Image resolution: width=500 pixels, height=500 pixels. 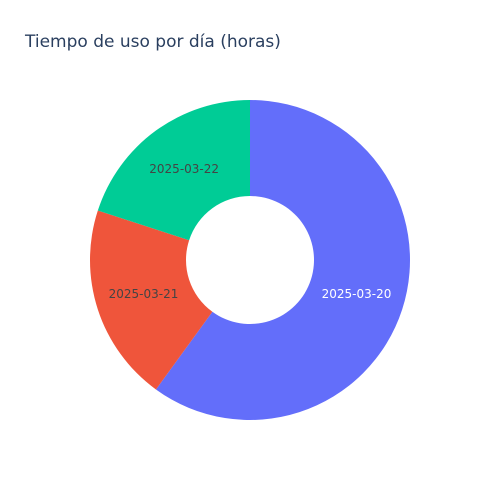 What do you see at coordinates (357, 294) in the screenshot?
I see `slice-label-2025-03-20: 2025-03-20` at bounding box center [357, 294].